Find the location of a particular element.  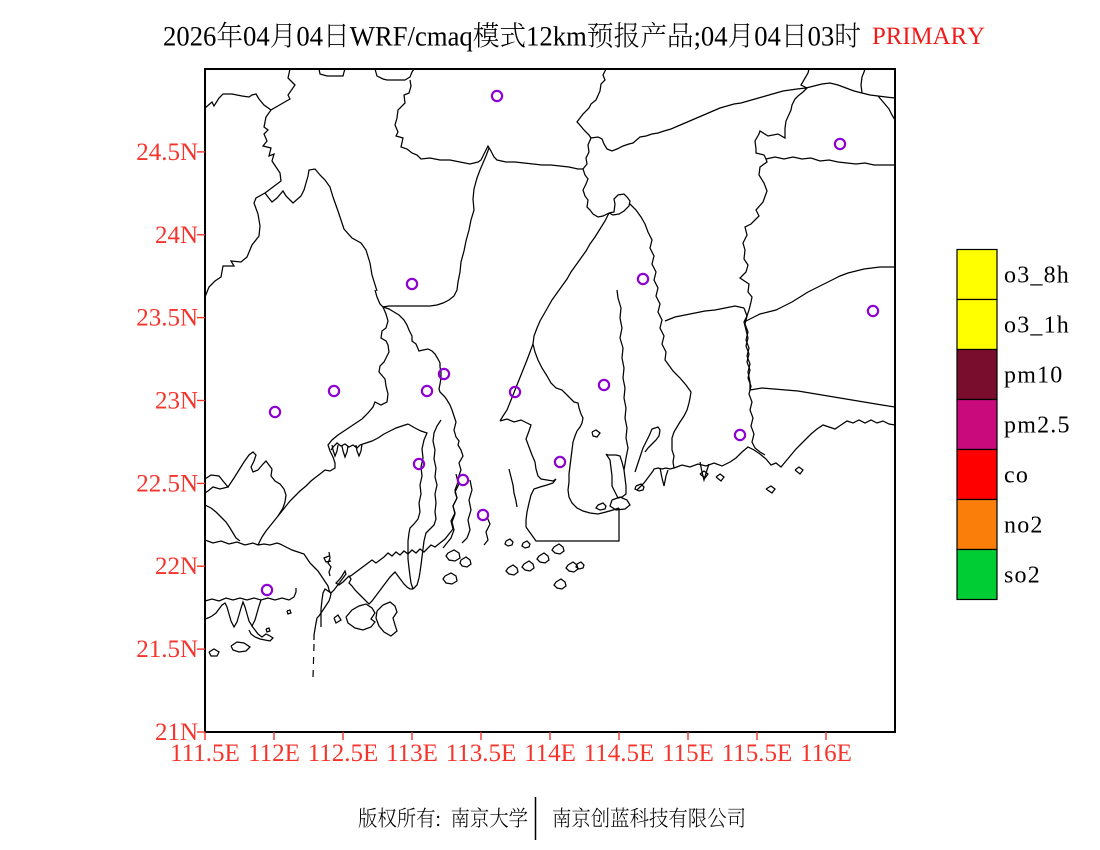

svg-text: 115E is located at coordinates (688, 753).